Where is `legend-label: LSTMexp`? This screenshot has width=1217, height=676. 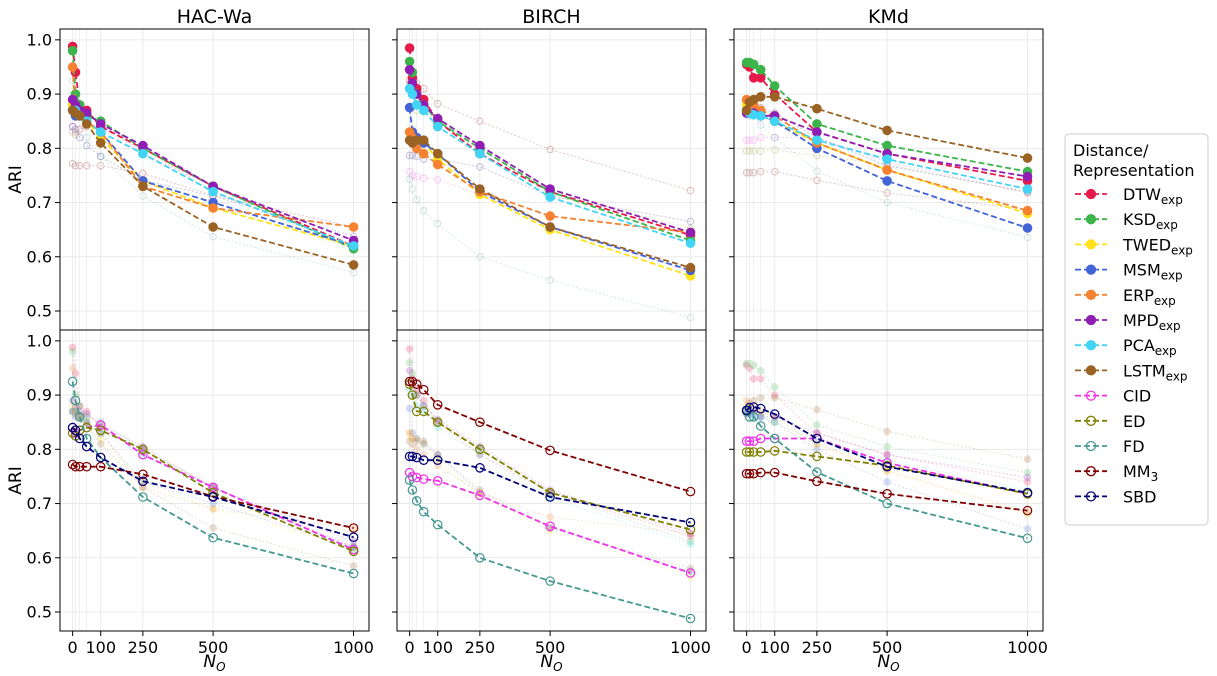 legend-label: LSTMexp is located at coordinates (1155, 372).